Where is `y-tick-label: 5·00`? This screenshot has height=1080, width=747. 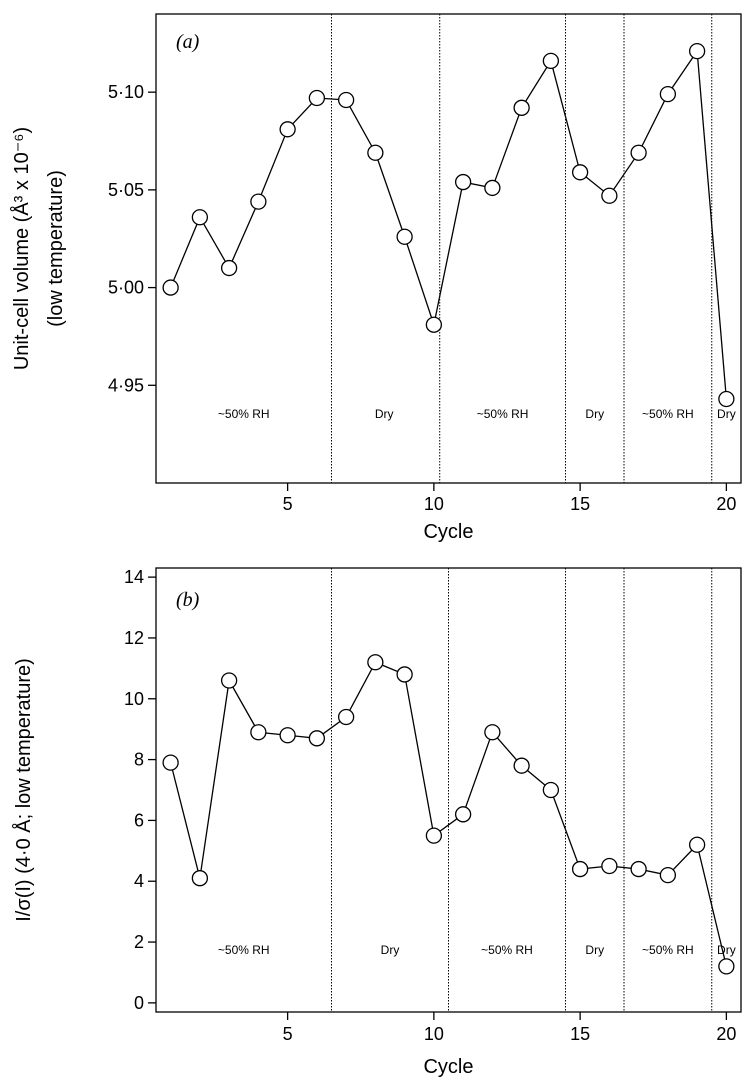 y-tick-label: 5·00 is located at coordinates (126, 288).